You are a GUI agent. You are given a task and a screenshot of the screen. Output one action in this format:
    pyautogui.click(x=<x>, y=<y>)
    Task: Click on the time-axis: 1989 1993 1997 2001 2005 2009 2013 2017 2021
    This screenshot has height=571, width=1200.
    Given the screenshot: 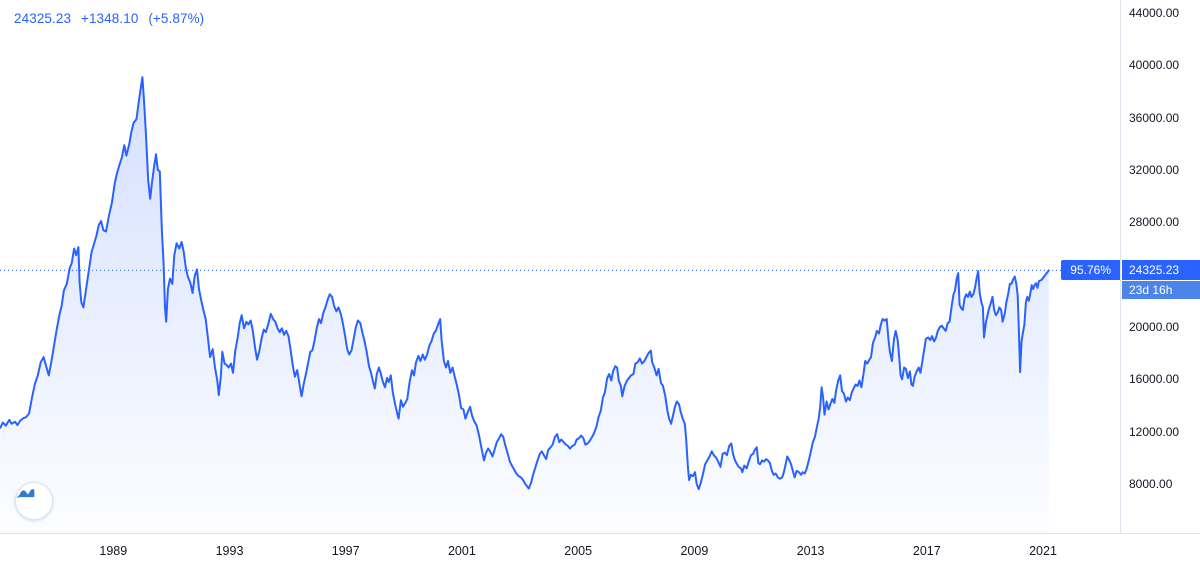 What is the action you would take?
    pyautogui.click(x=600, y=552)
    